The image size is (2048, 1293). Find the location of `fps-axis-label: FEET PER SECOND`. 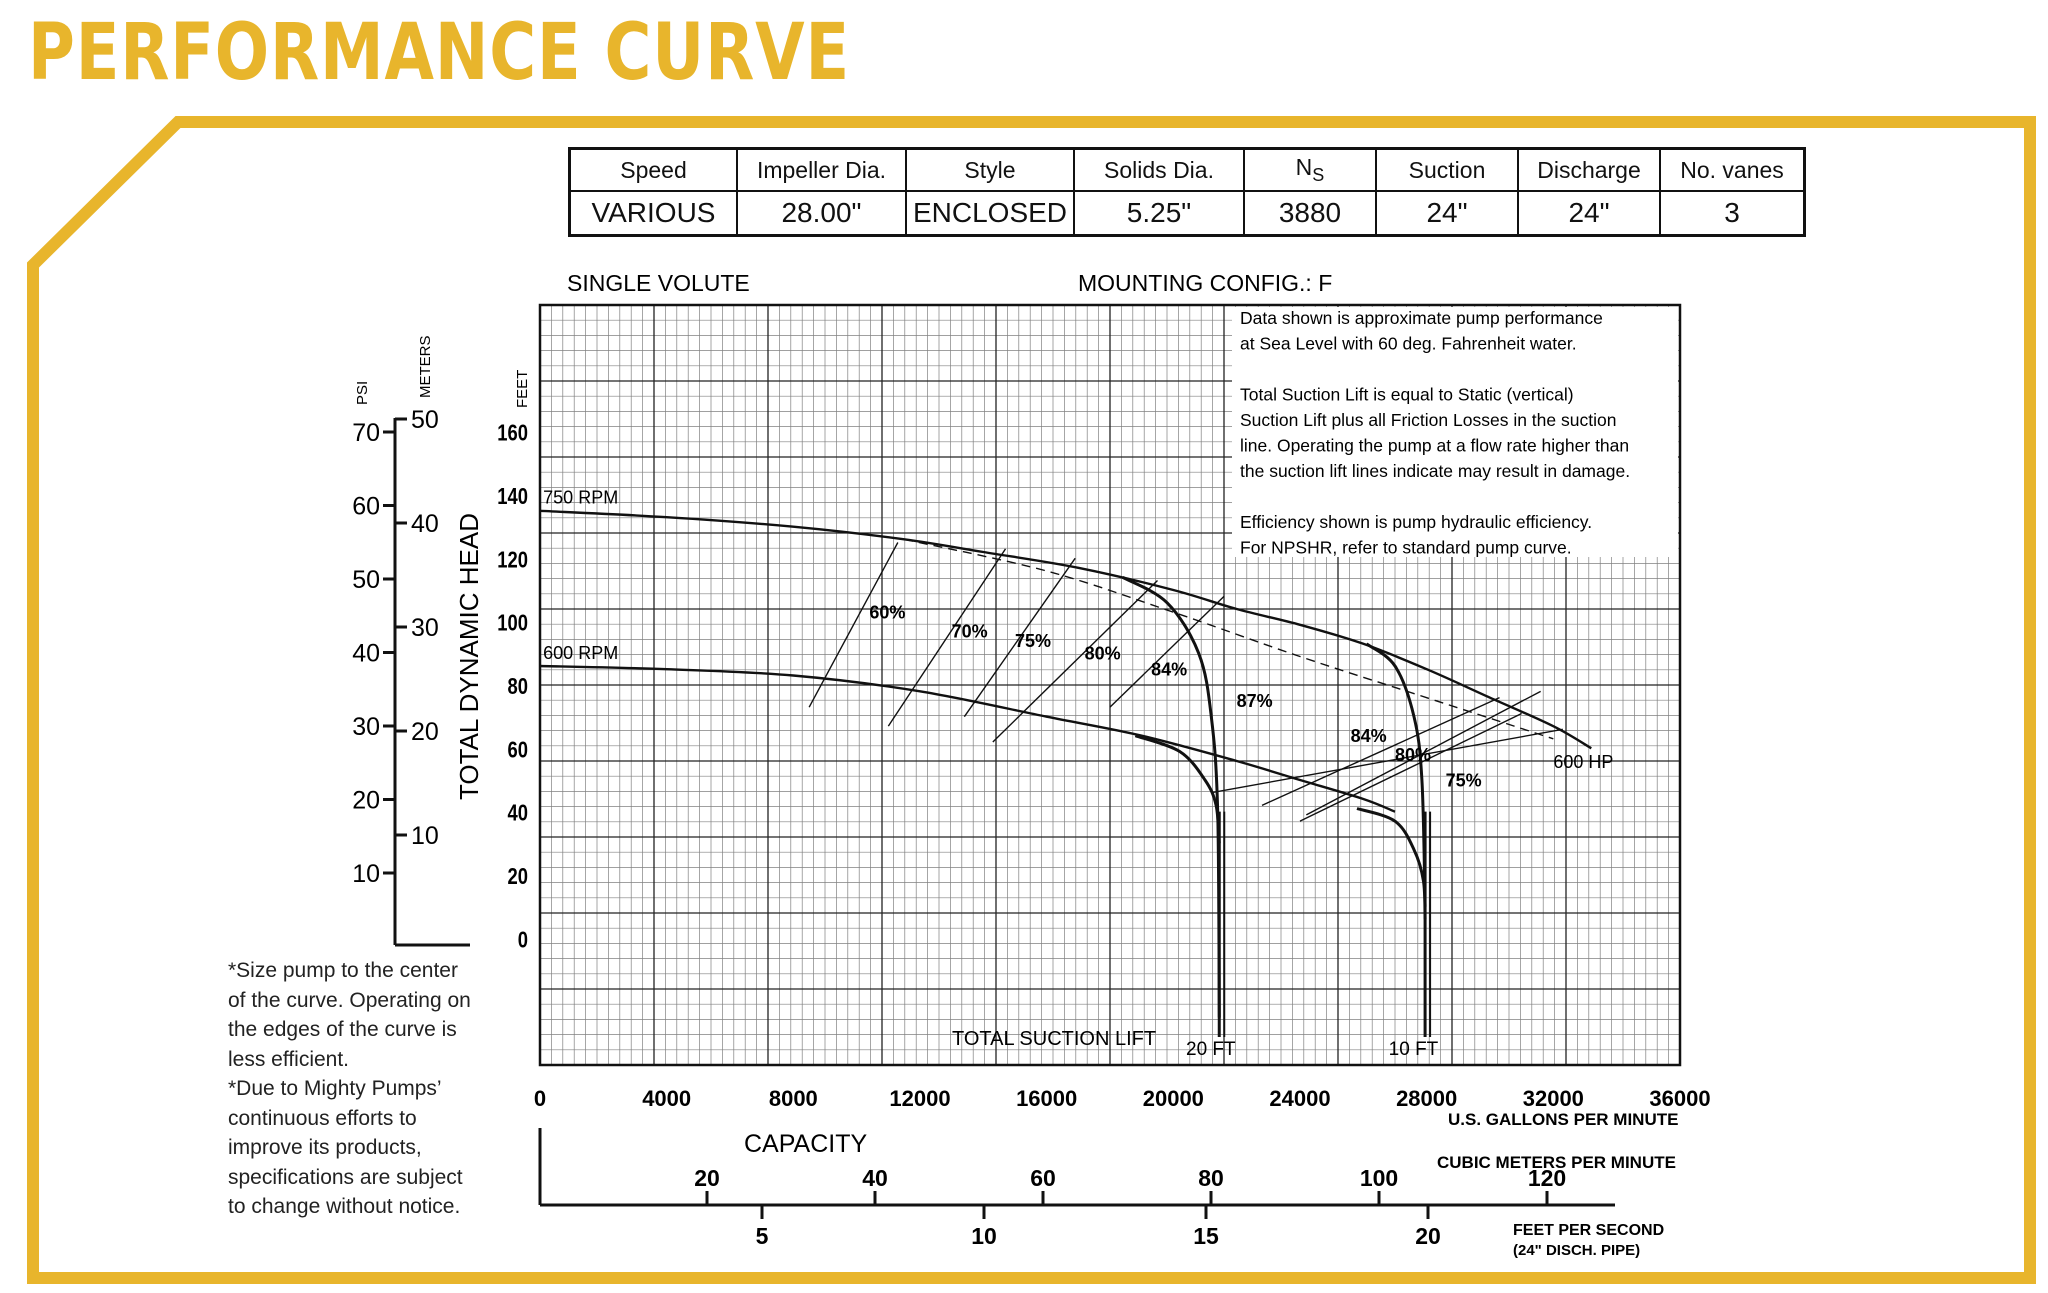

fps-axis-label: FEET PER SECOND is located at coordinates (1588, 1230).